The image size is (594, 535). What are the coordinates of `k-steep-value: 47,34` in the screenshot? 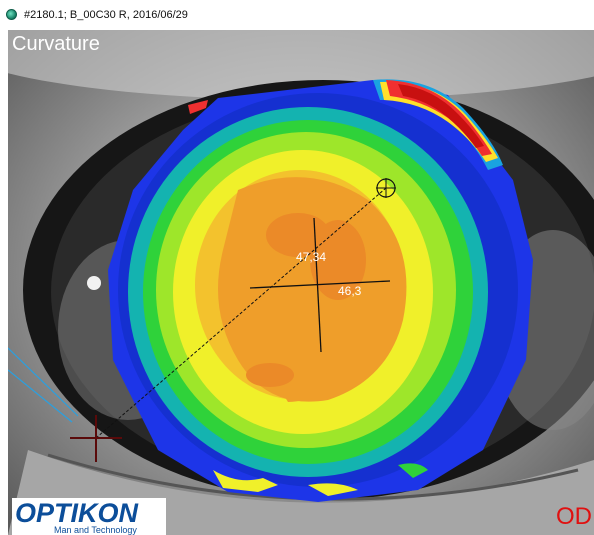 It's located at (311, 257).